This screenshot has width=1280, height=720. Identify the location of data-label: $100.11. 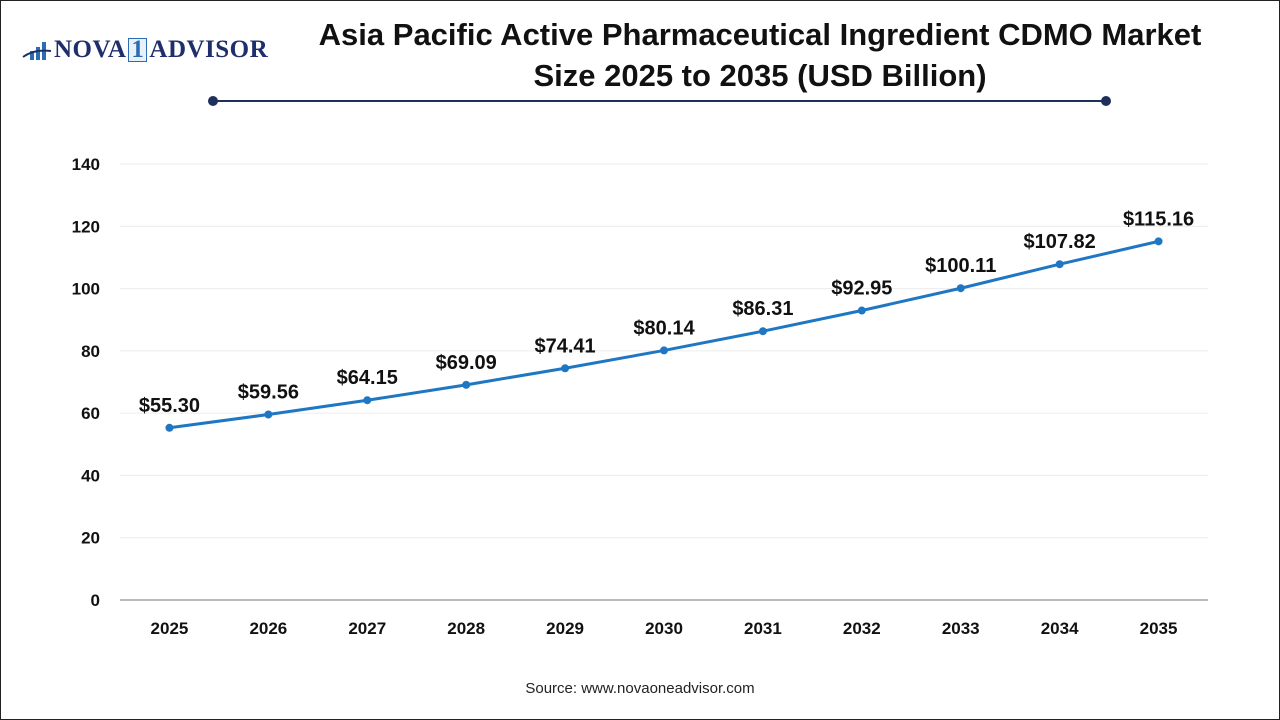
(960, 266).